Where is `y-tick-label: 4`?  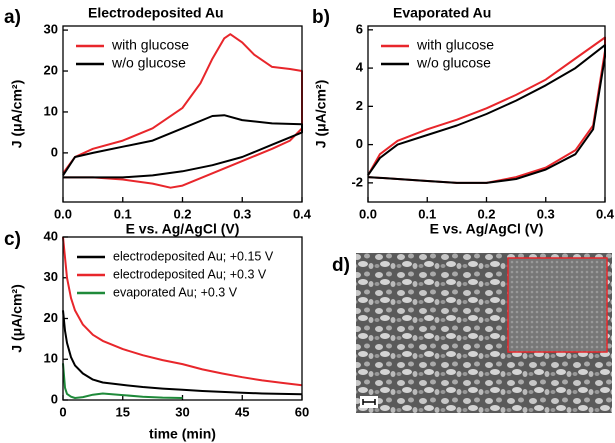
y-tick-label: 4 is located at coordinates (360, 67).